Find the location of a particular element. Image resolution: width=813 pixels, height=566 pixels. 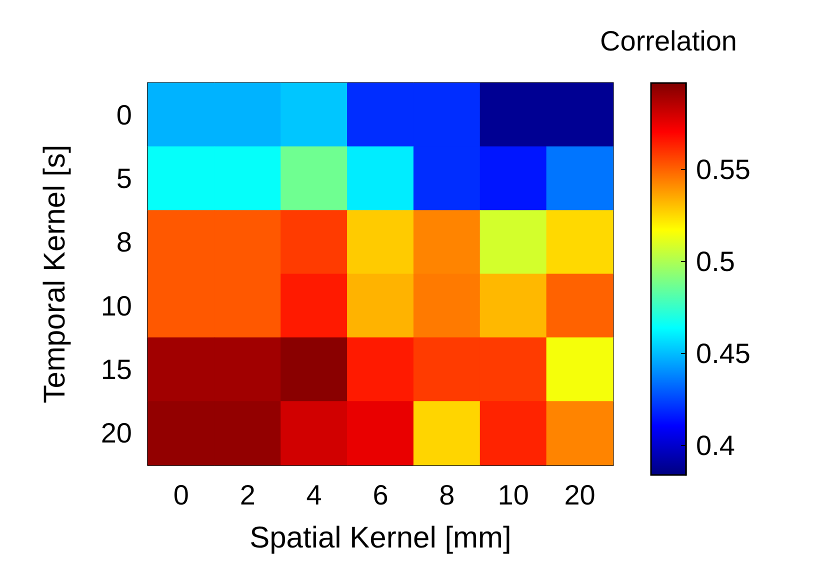

x-axis-title: Spatial Kernel [mm] is located at coordinates (381, 538).